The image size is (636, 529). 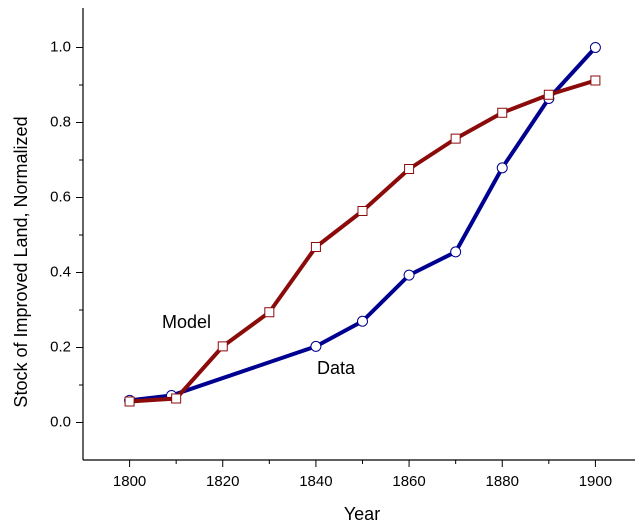 What do you see at coordinates (595, 481) in the screenshot?
I see `x-tick-label: 1900` at bounding box center [595, 481].